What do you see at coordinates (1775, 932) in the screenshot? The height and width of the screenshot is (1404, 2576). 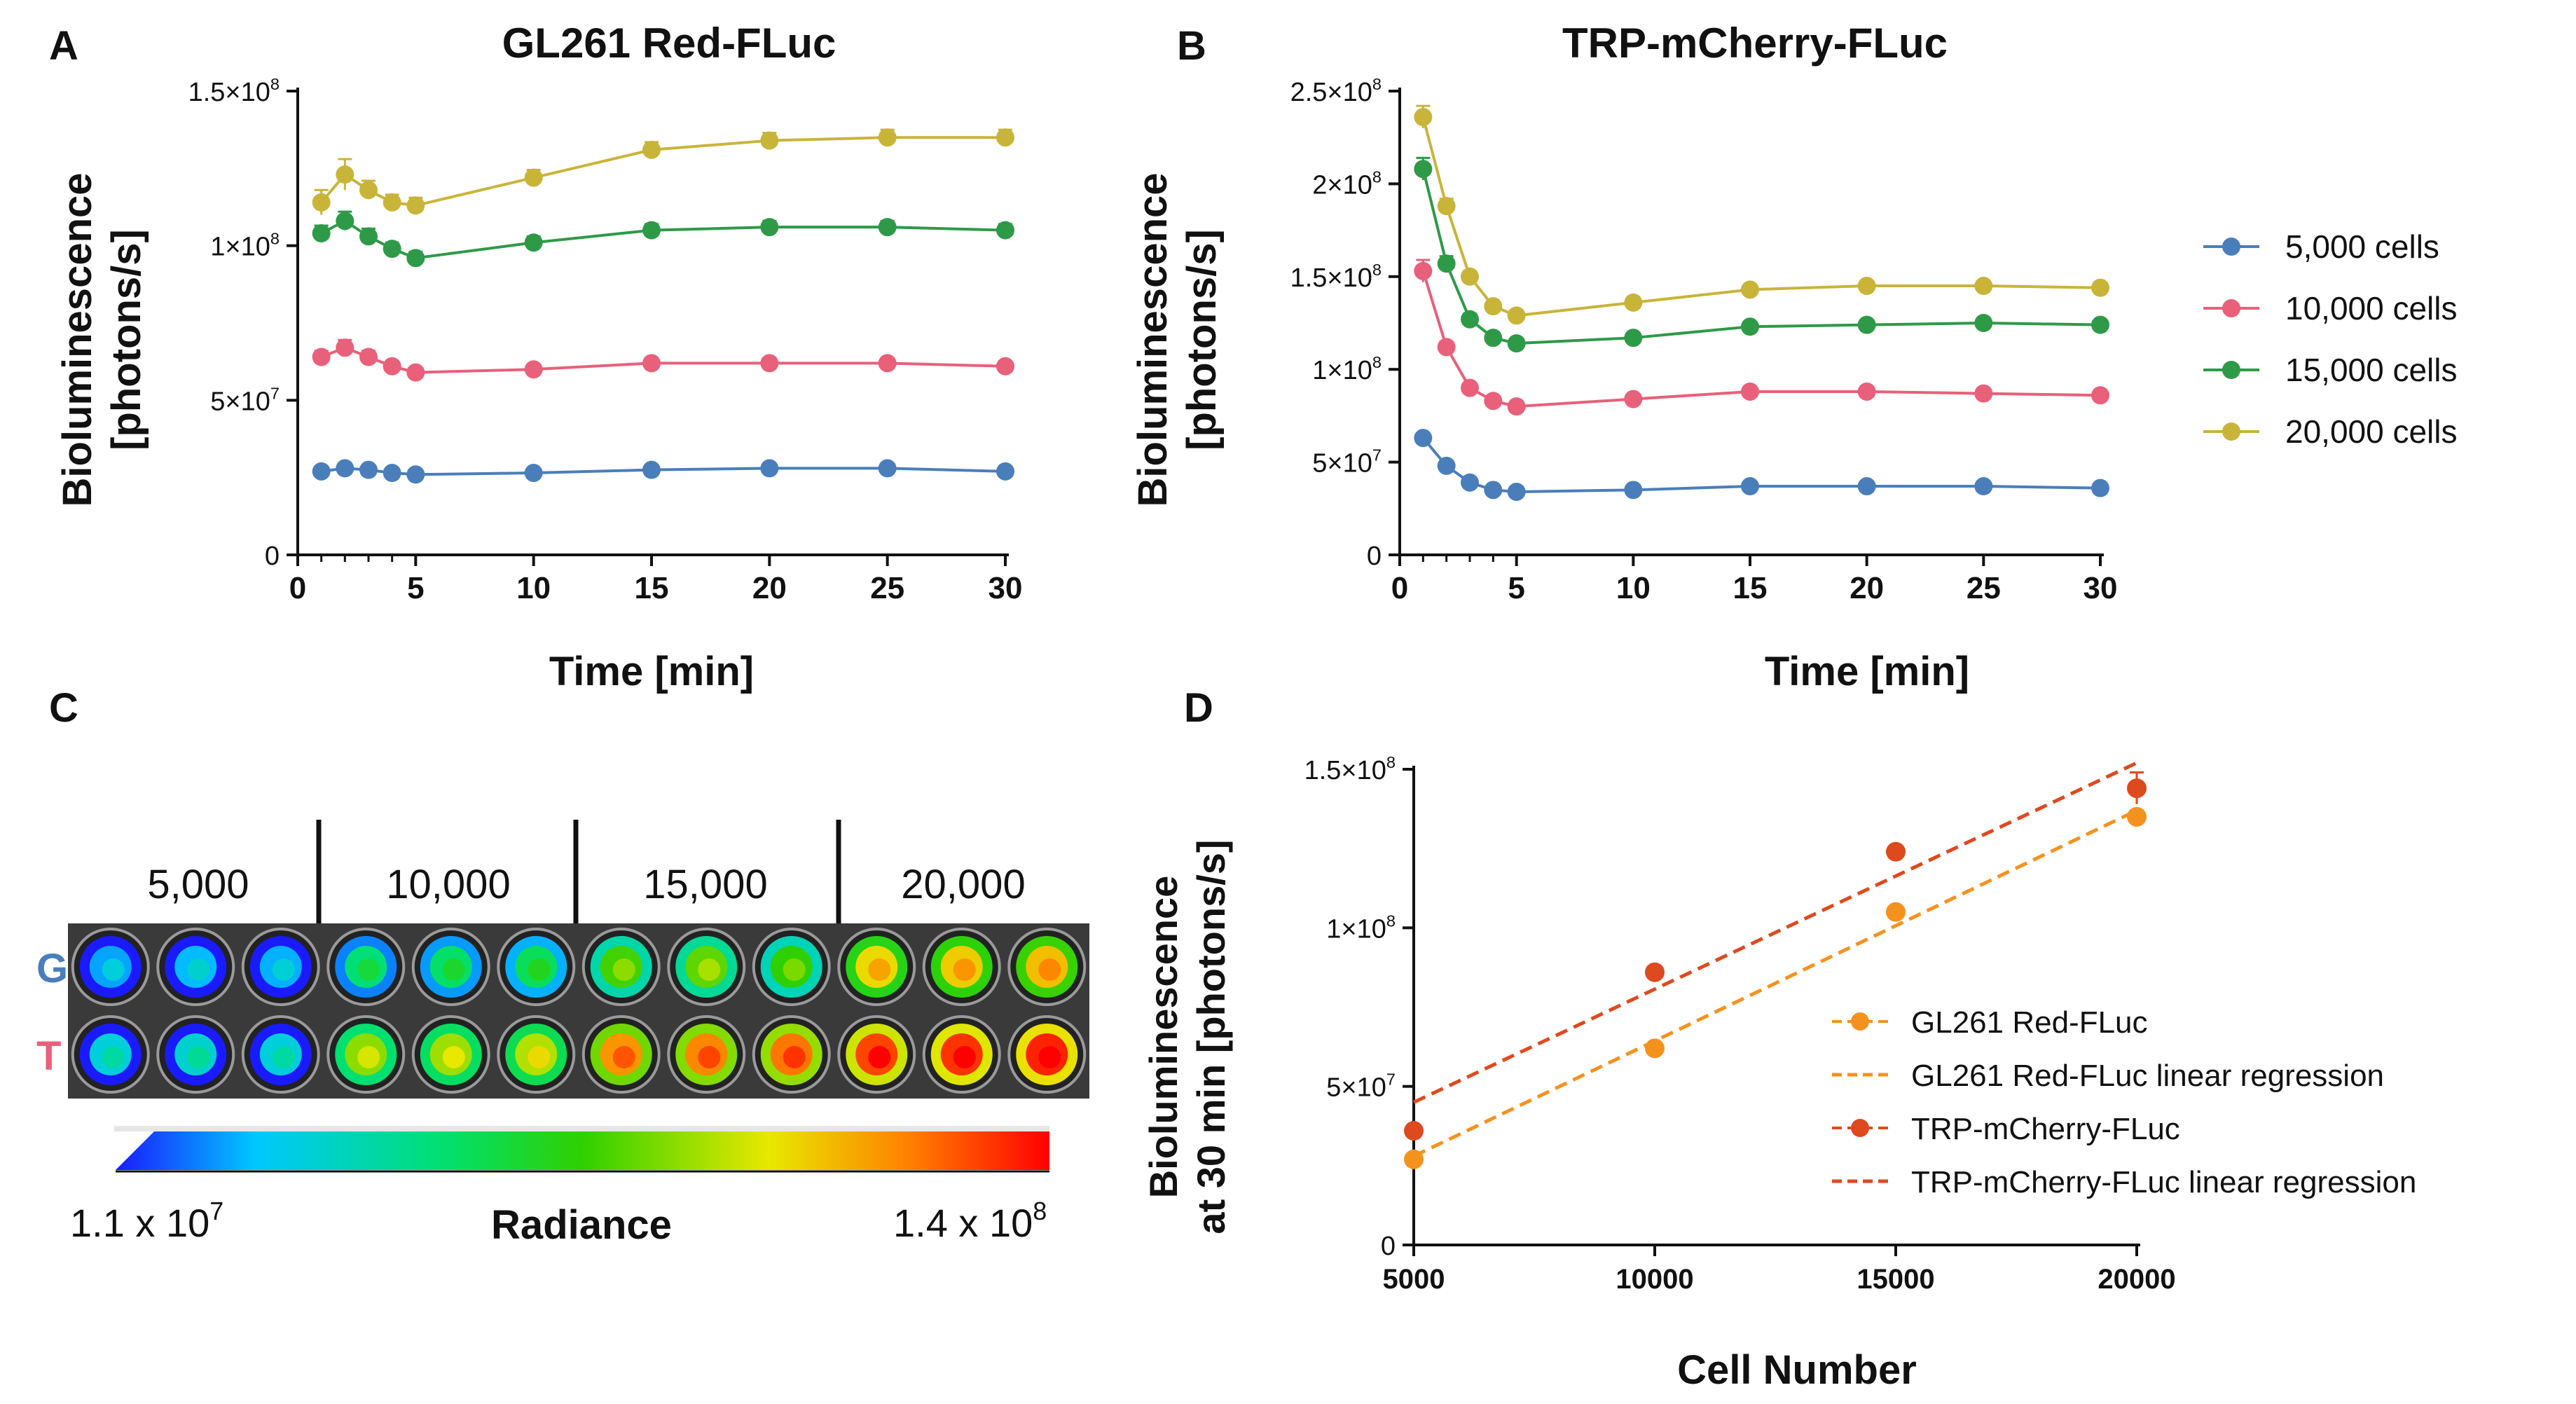 I see `regression-line` at bounding box center [1775, 932].